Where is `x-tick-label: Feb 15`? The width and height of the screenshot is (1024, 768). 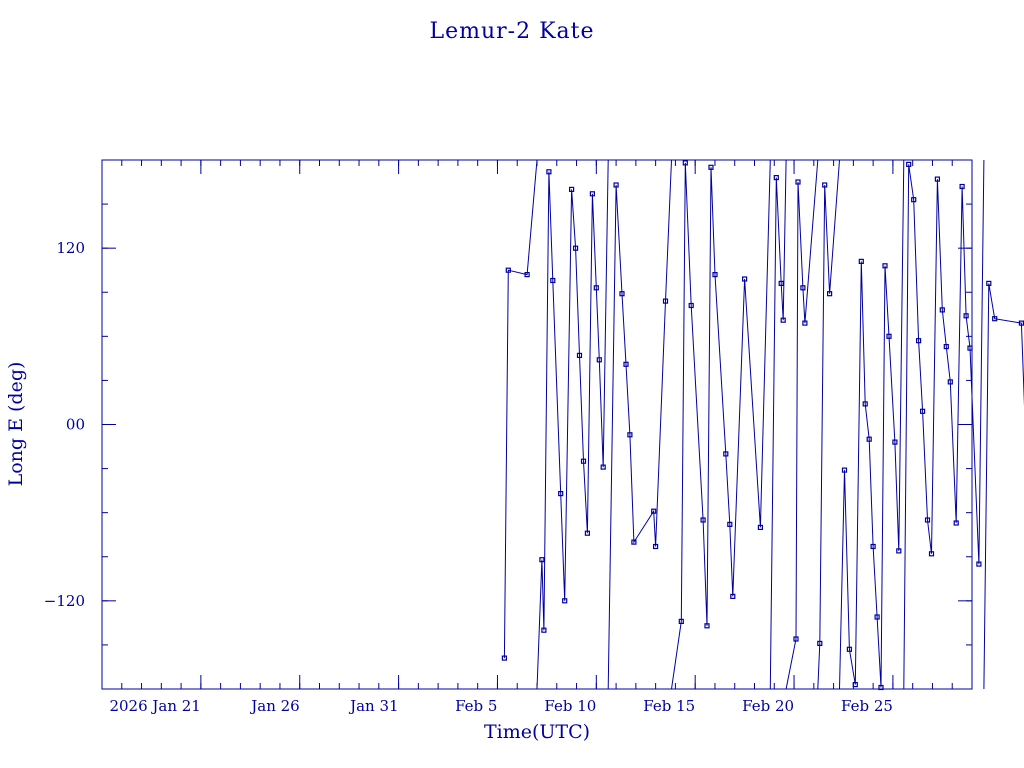
x-tick-label: Feb 15 is located at coordinates (669, 706).